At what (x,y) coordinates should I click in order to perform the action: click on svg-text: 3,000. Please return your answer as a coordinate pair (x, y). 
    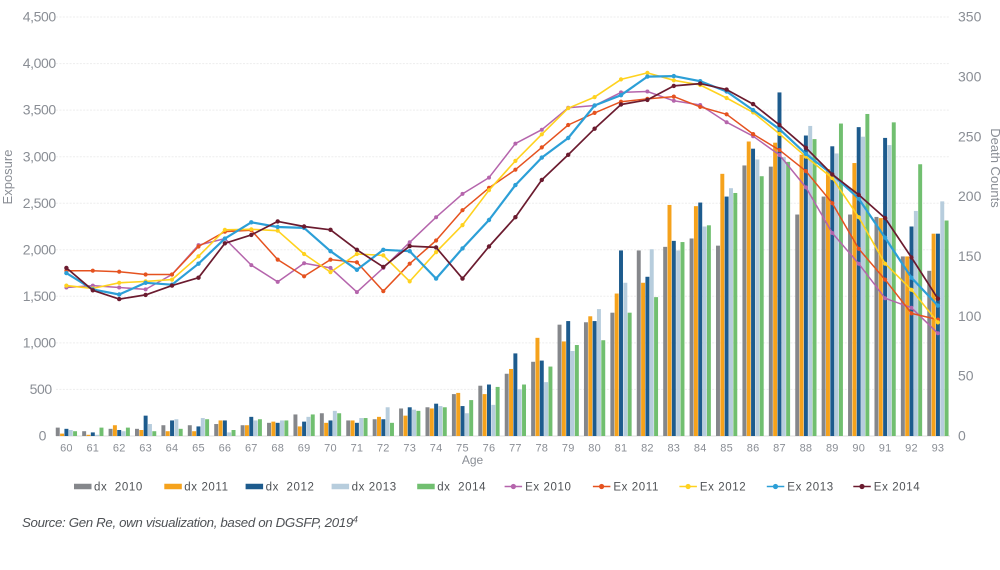
    Looking at the image, I should click on (40, 156).